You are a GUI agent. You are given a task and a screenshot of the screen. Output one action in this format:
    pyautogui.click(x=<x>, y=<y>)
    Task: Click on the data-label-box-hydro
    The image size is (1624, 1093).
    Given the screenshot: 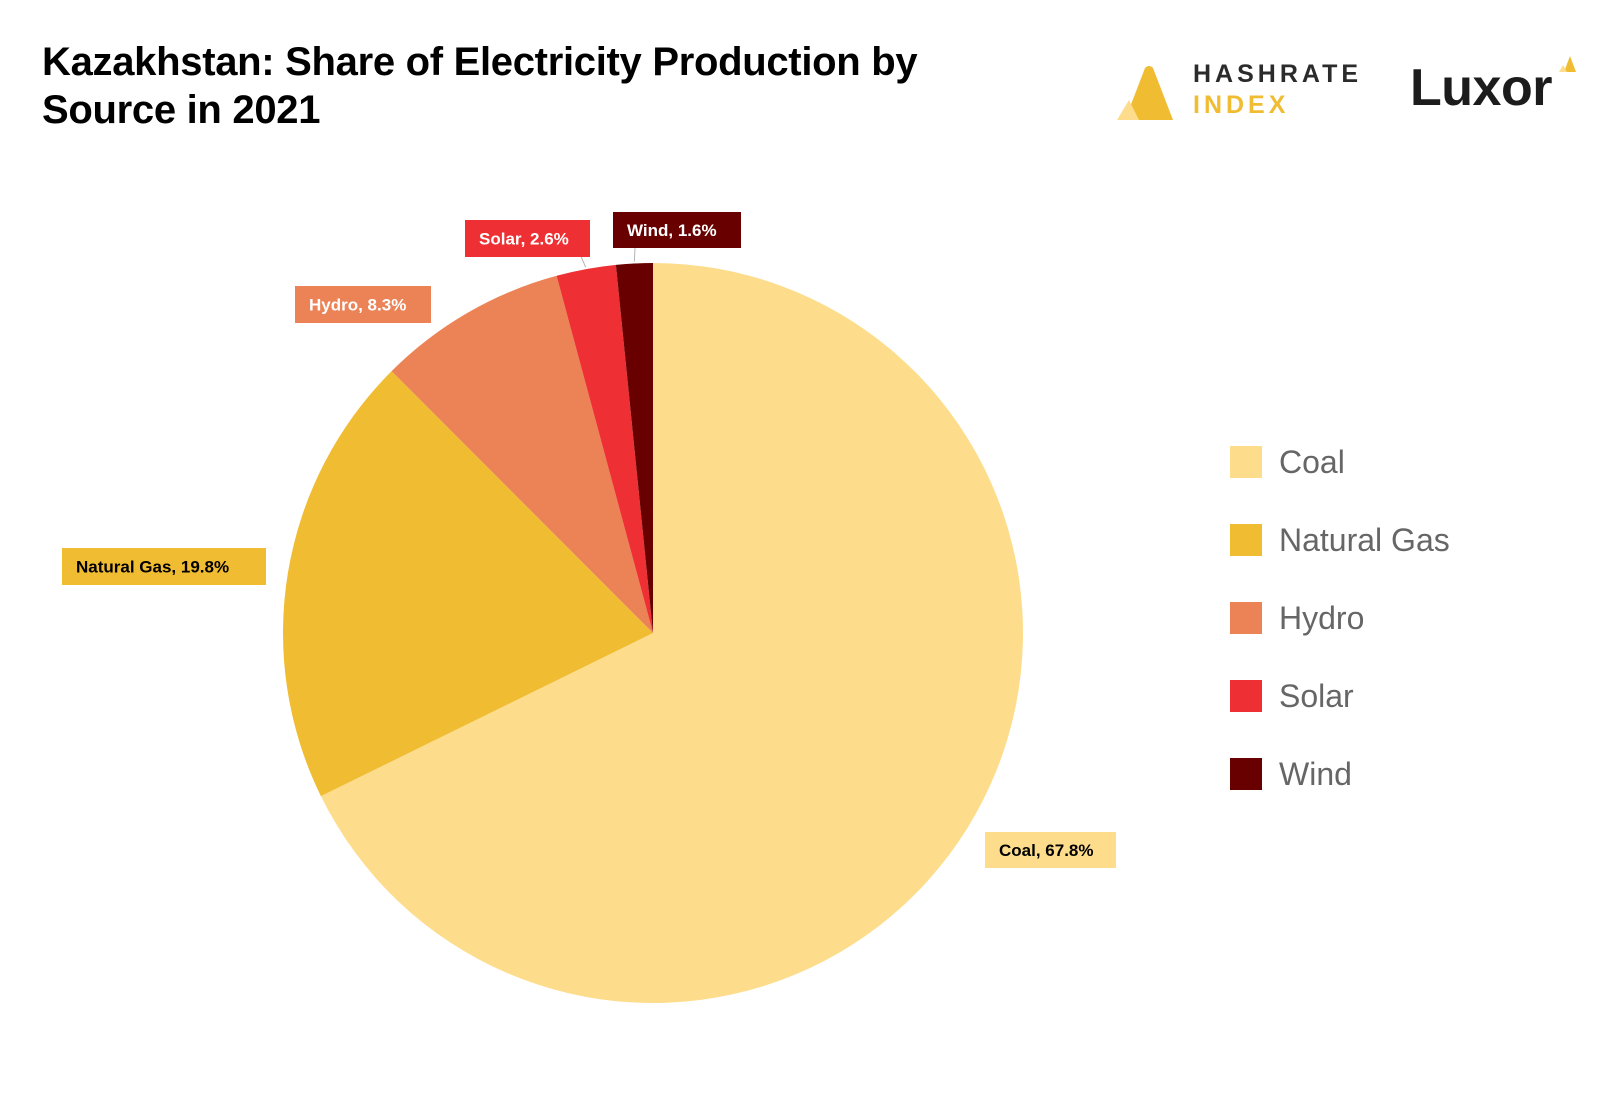 What is the action you would take?
    pyautogui.click(x=363, y=304)
    